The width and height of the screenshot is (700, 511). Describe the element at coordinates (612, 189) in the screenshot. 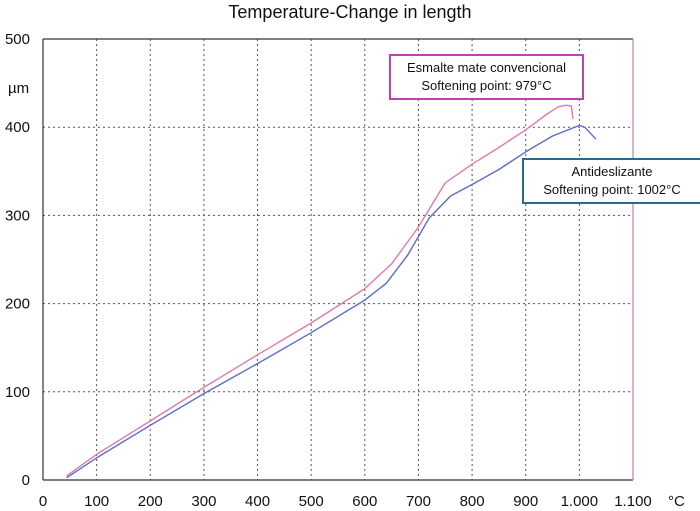

I see `annotation-antideslizante-softening: Softening point: 1002°C` at that location.